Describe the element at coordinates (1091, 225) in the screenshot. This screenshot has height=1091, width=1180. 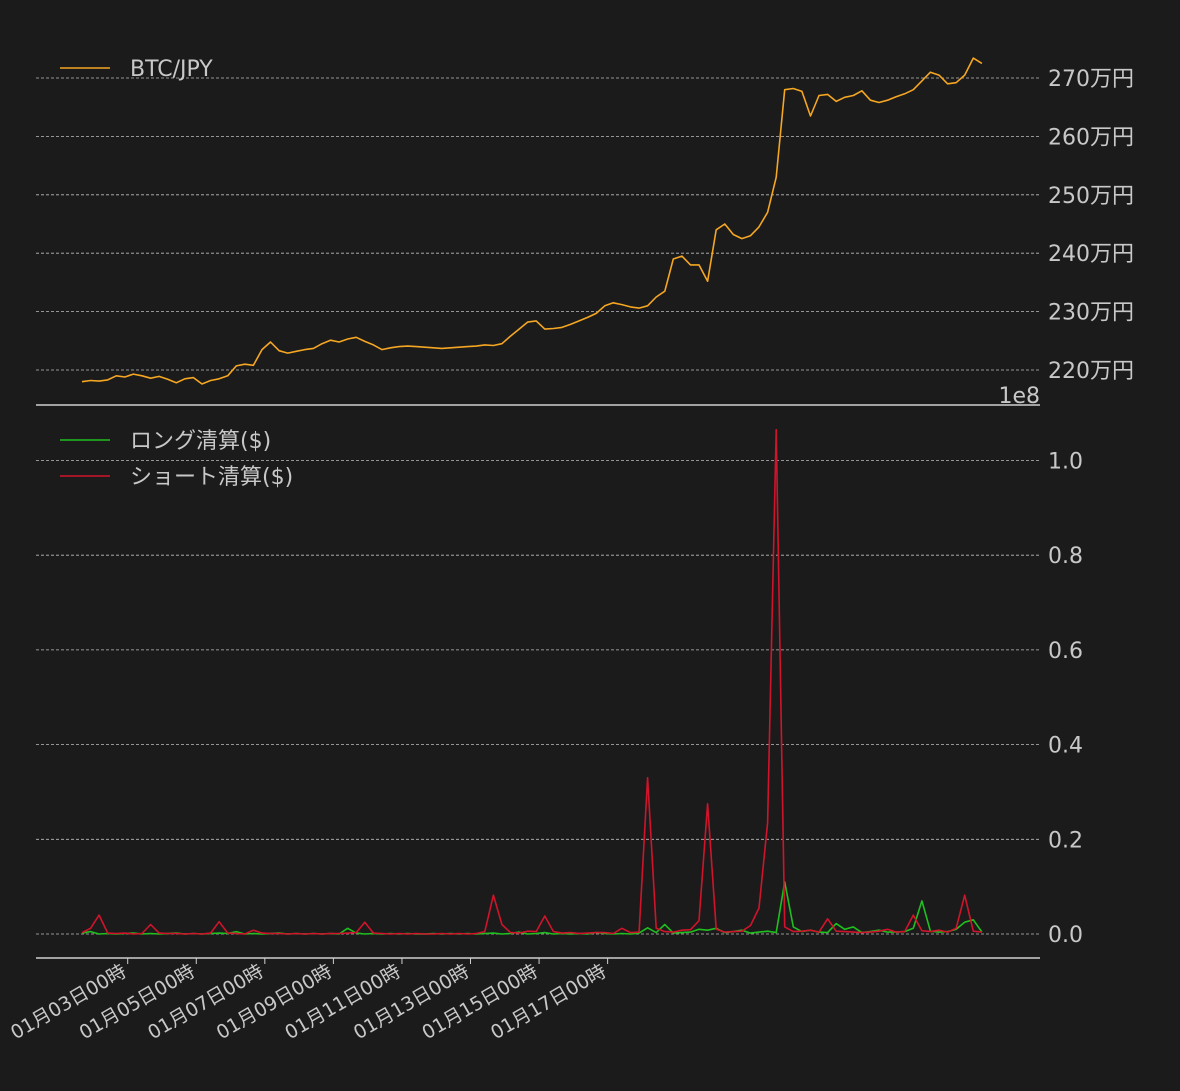
I see `price-y-tick-labels: 220万円 230万円 240万円 250万円 260万円 270万円` at that location.